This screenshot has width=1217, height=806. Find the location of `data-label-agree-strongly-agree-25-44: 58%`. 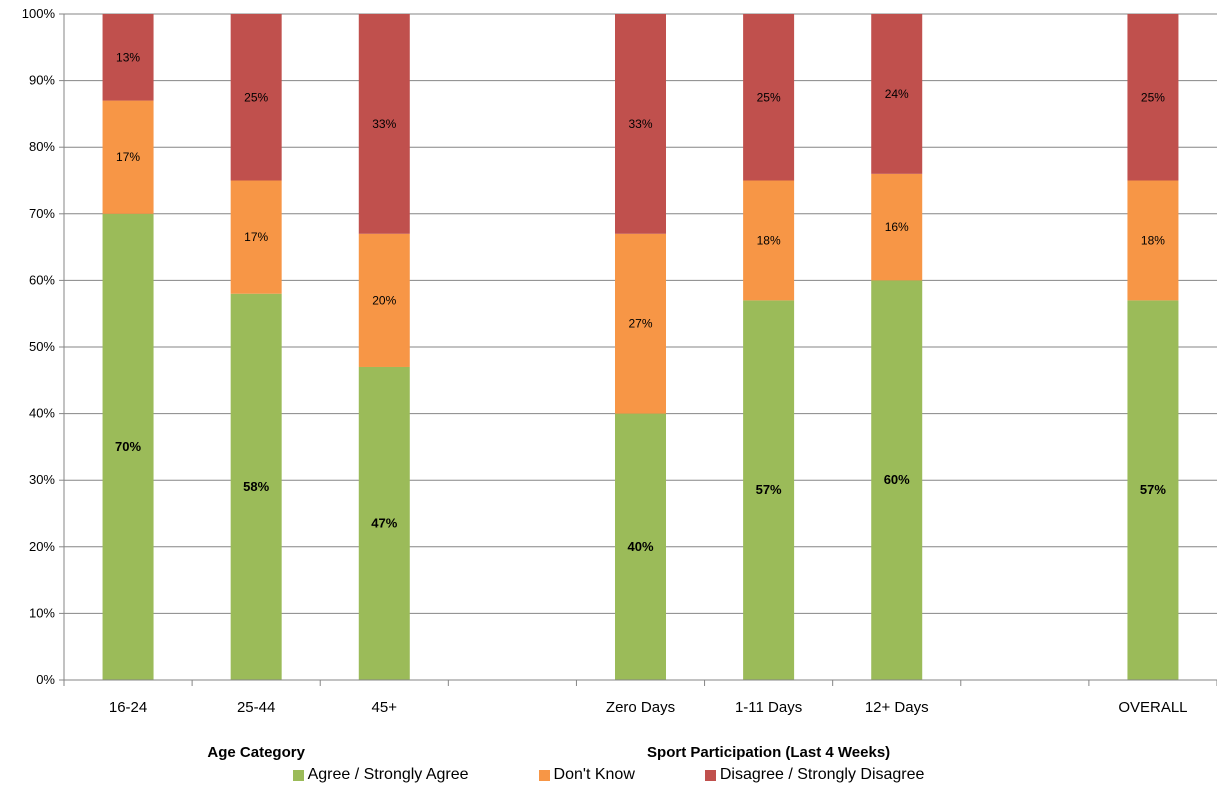

data-label-agree-strongly-agree-25-44: 58% is located at coordinates (256, 486).